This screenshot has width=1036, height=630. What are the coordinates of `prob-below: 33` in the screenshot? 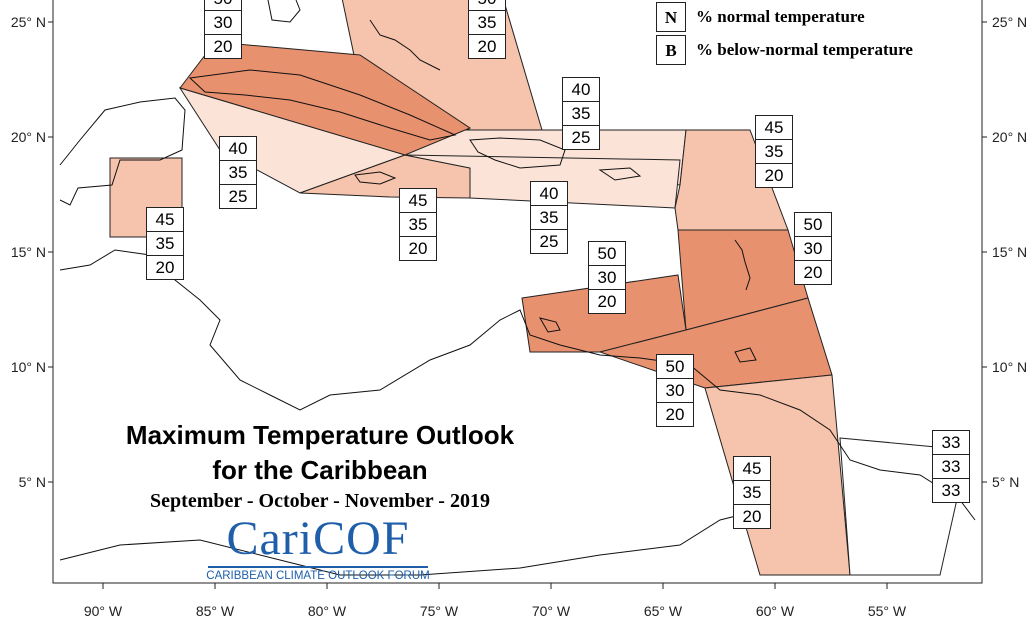 It's located at (951, 490).